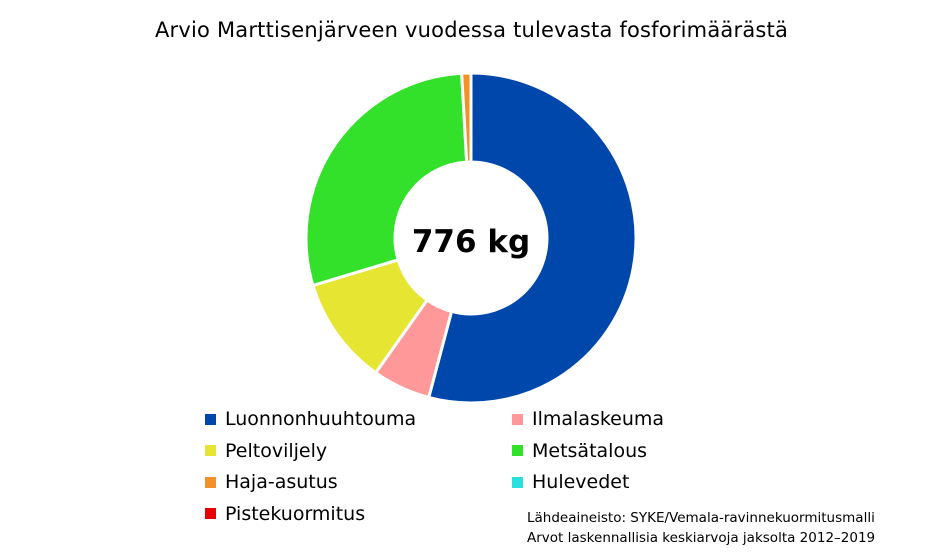 This screenshot has width=943, height=559. I want to click on legend-item-luonnonhuuhtouma: Luonnonhuuhtouma, so click(310, 419).